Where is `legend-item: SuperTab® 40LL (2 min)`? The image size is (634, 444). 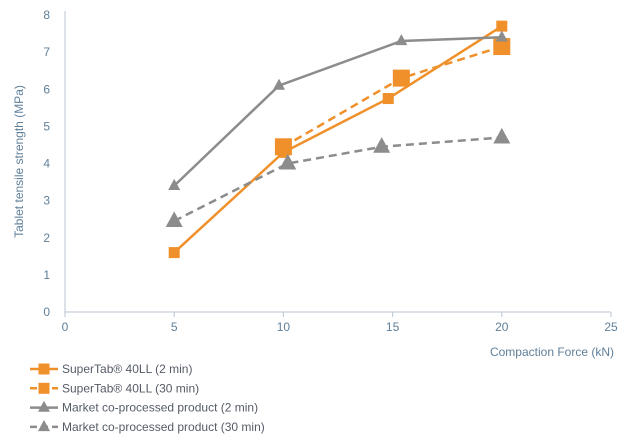 legend-item: SuperTab® 40LL (2 min) is located at coordinates (111, 369).